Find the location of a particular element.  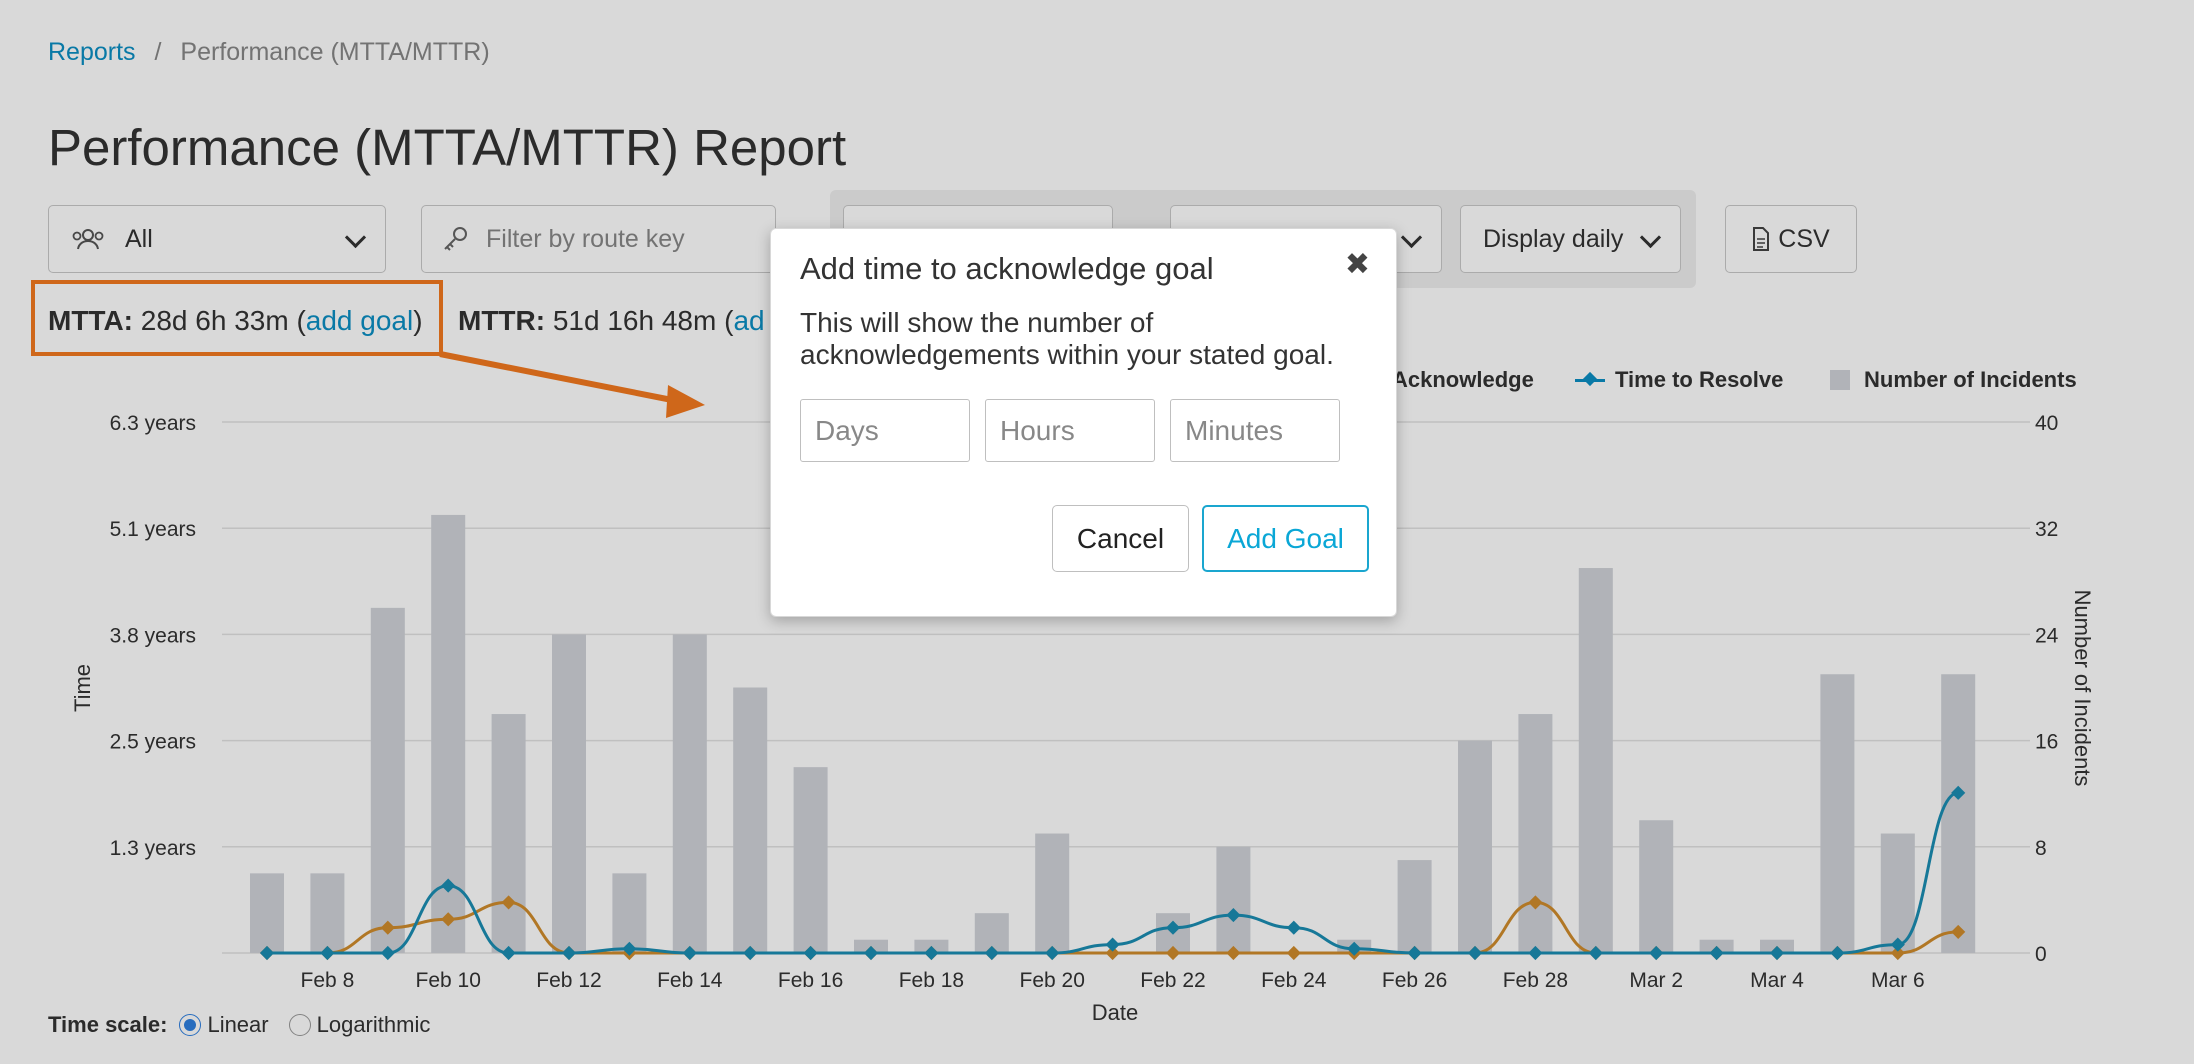

y2-tick-label: 16 is located at coordinates (2046, 742).